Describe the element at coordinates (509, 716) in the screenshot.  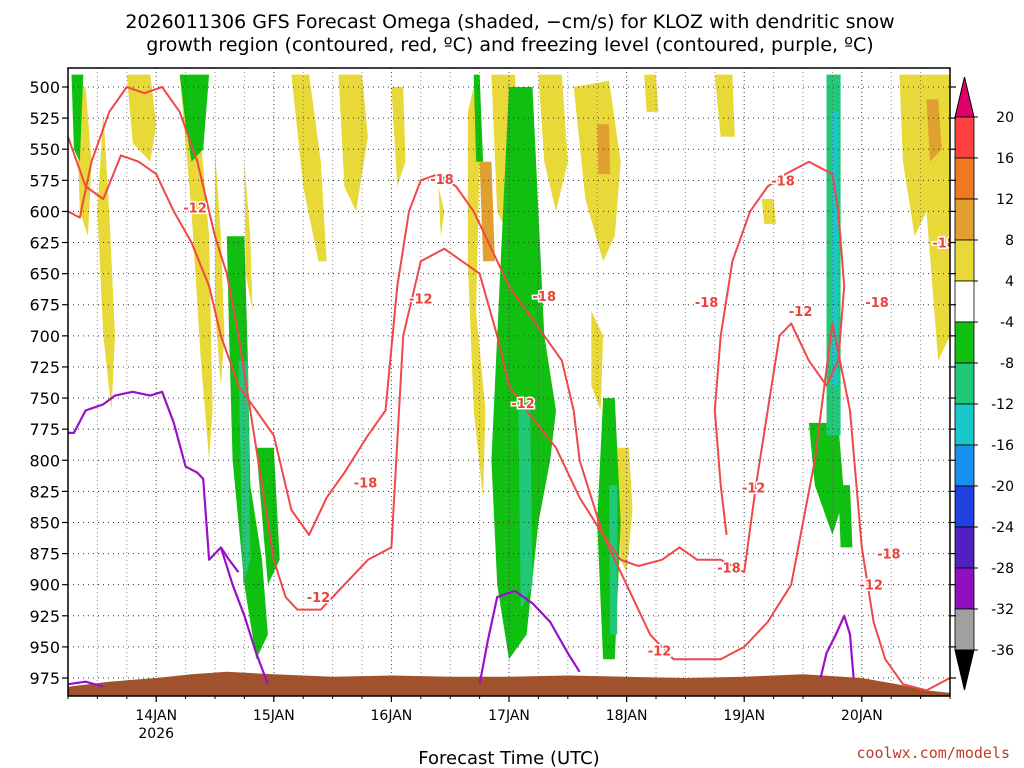
I see `x-tick-label: 17JAN` at that location.